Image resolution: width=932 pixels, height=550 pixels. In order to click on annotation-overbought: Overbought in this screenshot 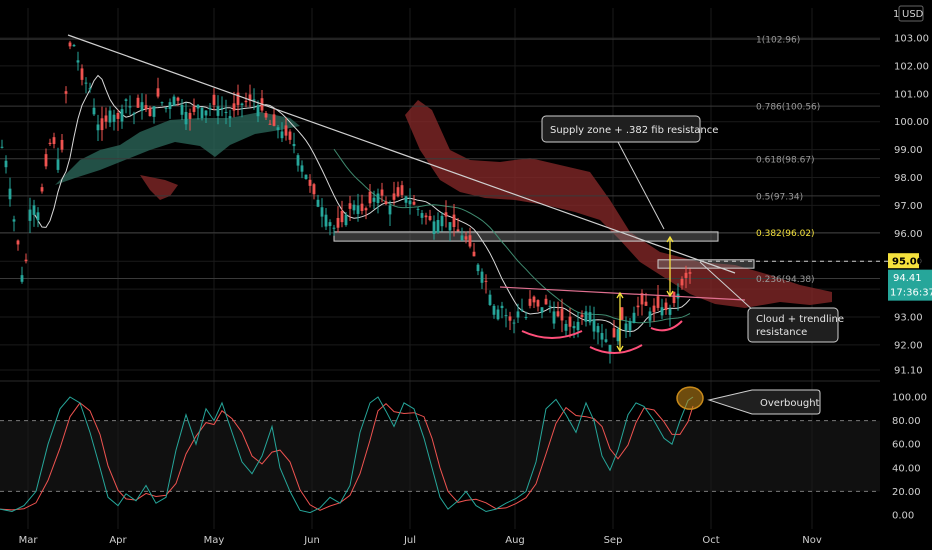, I will do `click(764, 402)`.